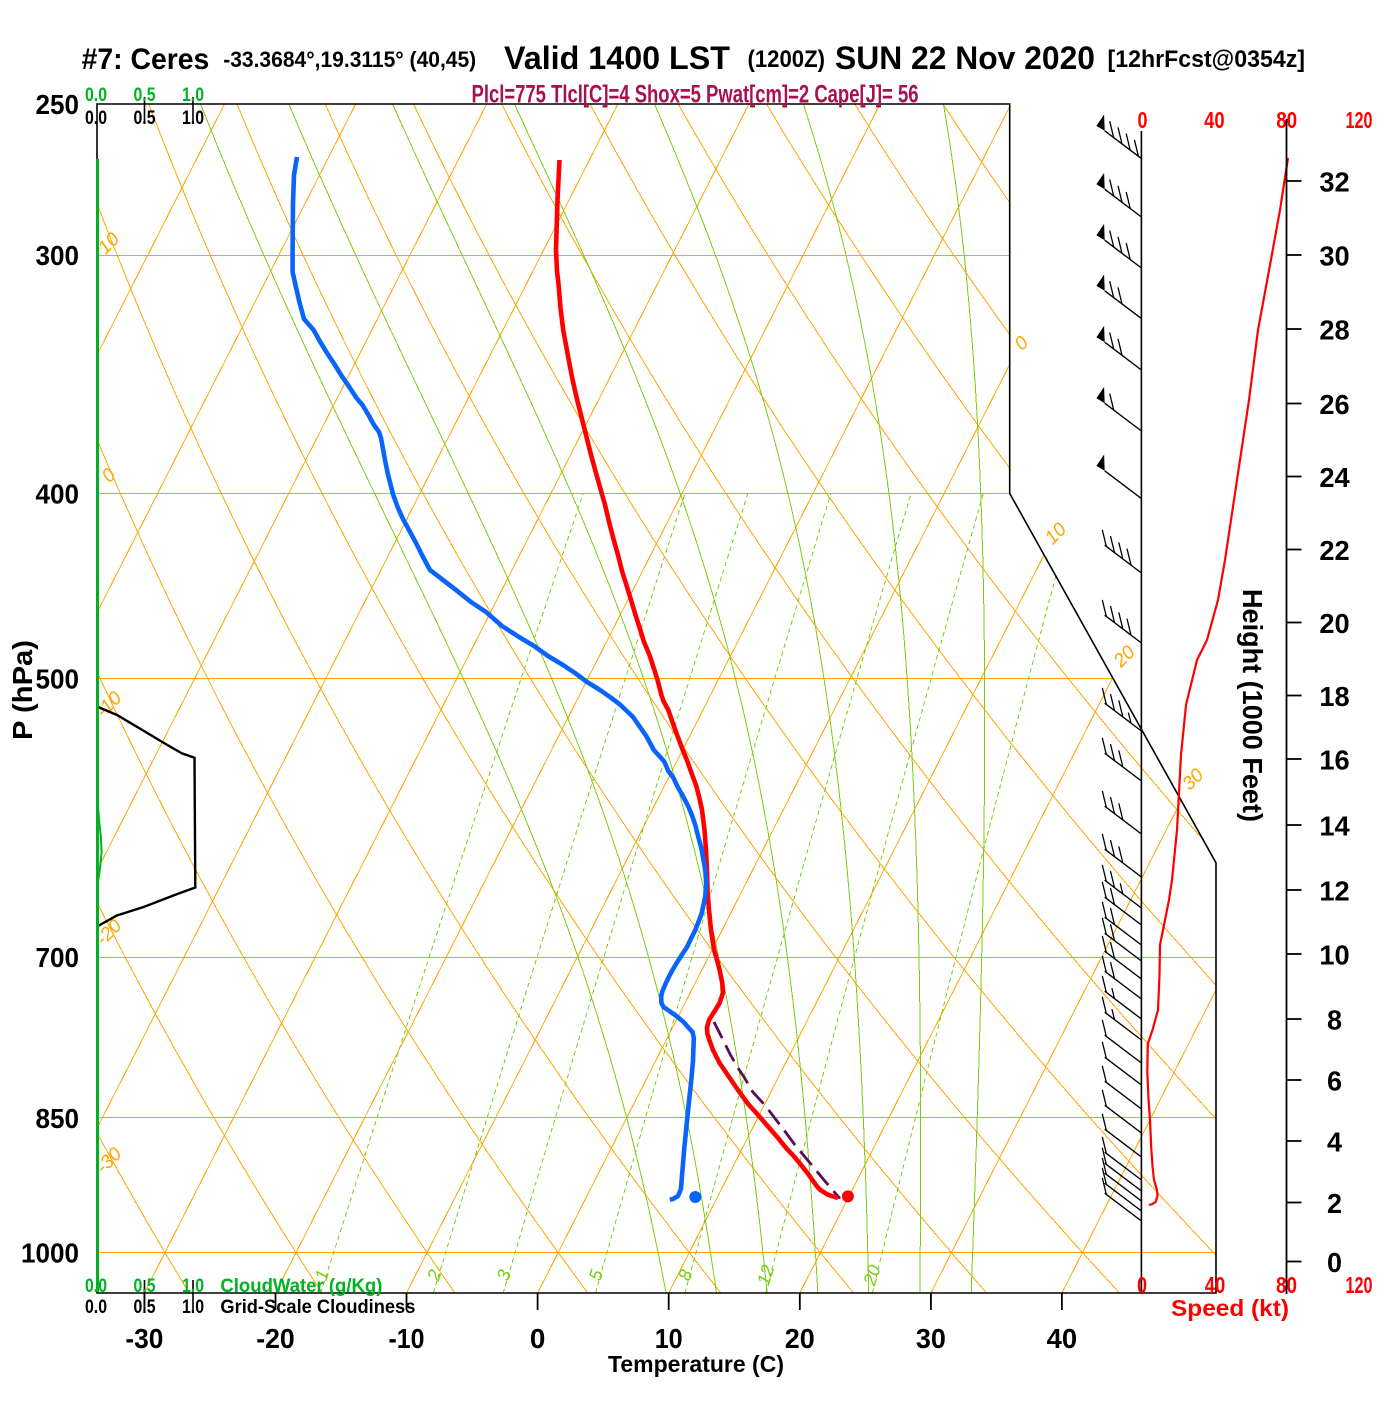  Describe the element at coordinates (1207, 59) in the screenshot. I see `svg-text: [12hrFcst@0354z]` at that location.